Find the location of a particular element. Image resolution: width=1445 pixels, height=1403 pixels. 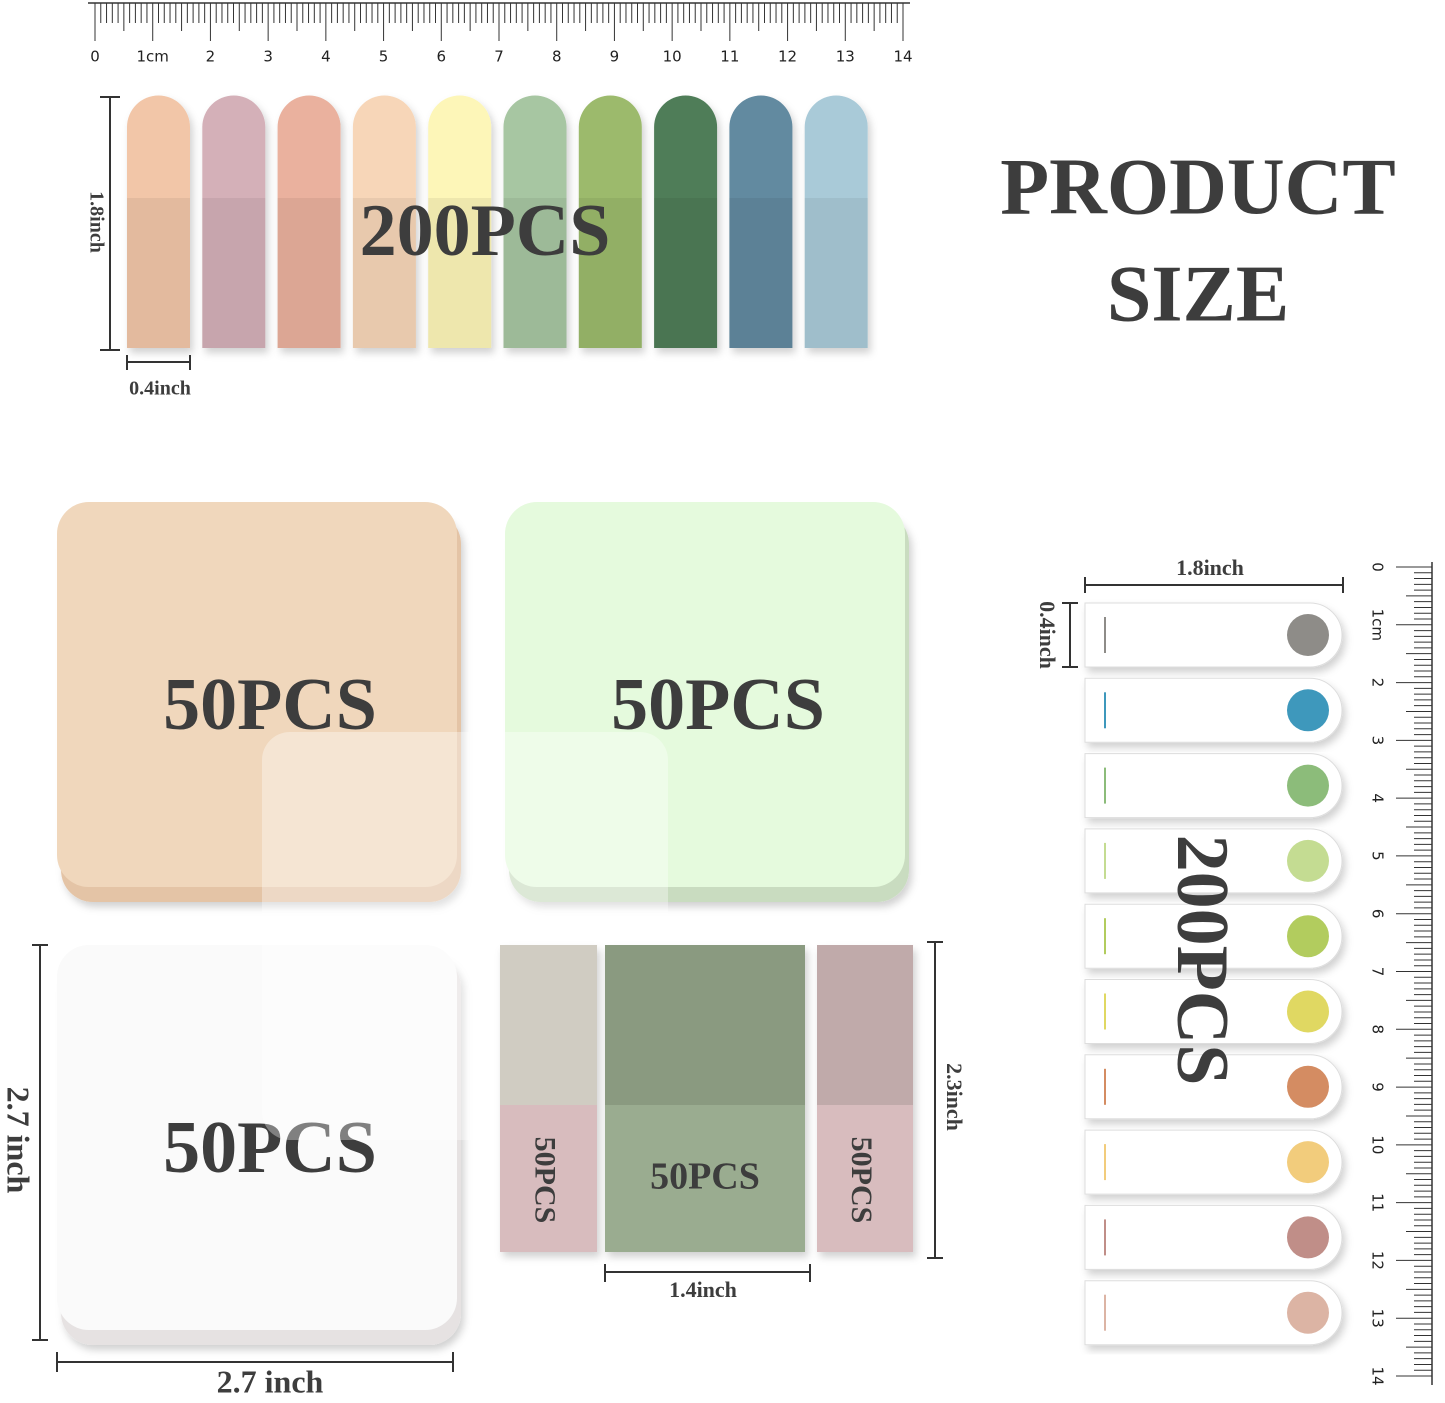

dimension-label: 1.4inch is located at coordinates (703, 1289).